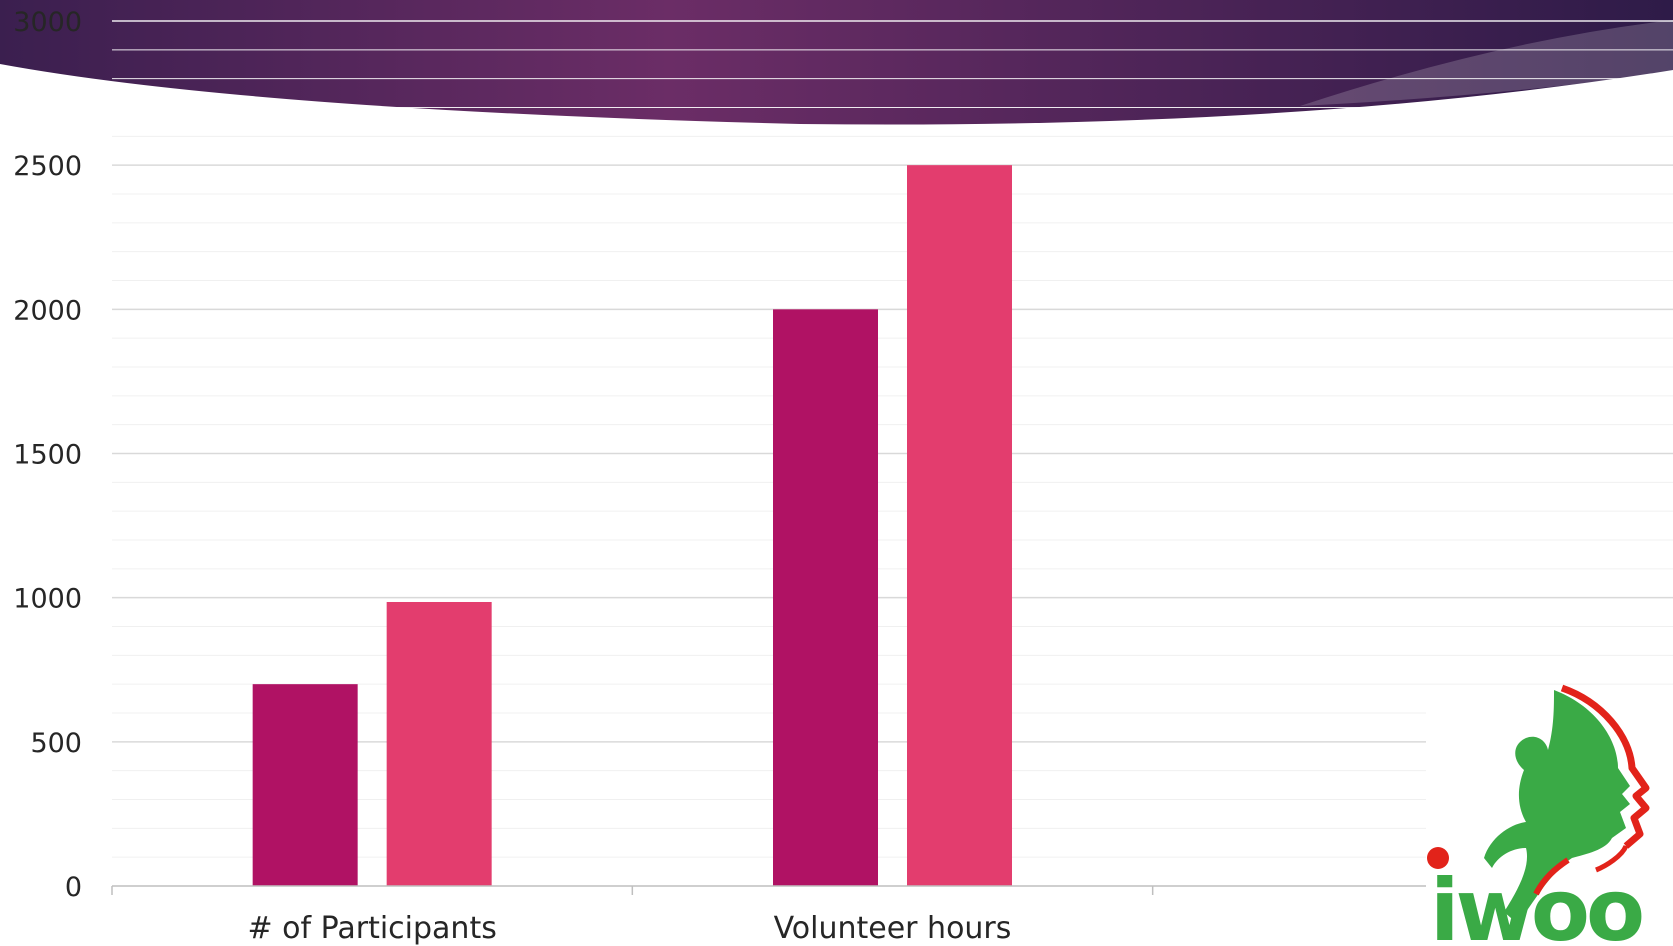 The width and height of the screenshot is (1673, 946). What do you see at coordinates (836, 62) in the screenshot?
I see `header-banner` at bounding box center [836, 62].